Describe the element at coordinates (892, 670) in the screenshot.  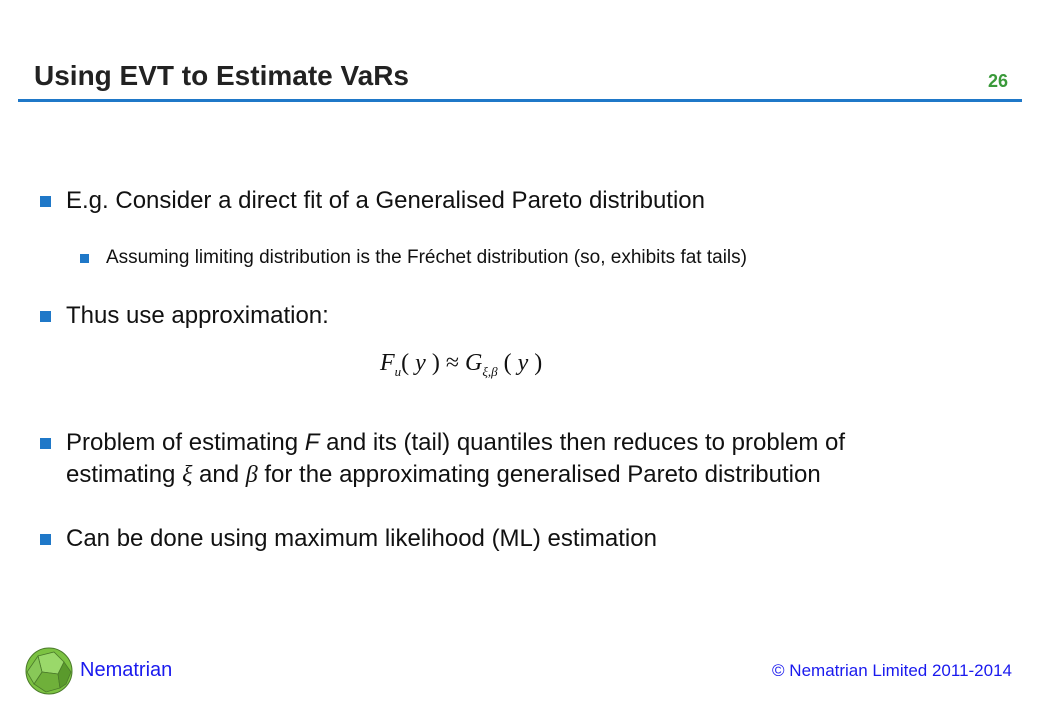
I see `footer-copyright: © Nematrian Limited 2011-2014` at that location.